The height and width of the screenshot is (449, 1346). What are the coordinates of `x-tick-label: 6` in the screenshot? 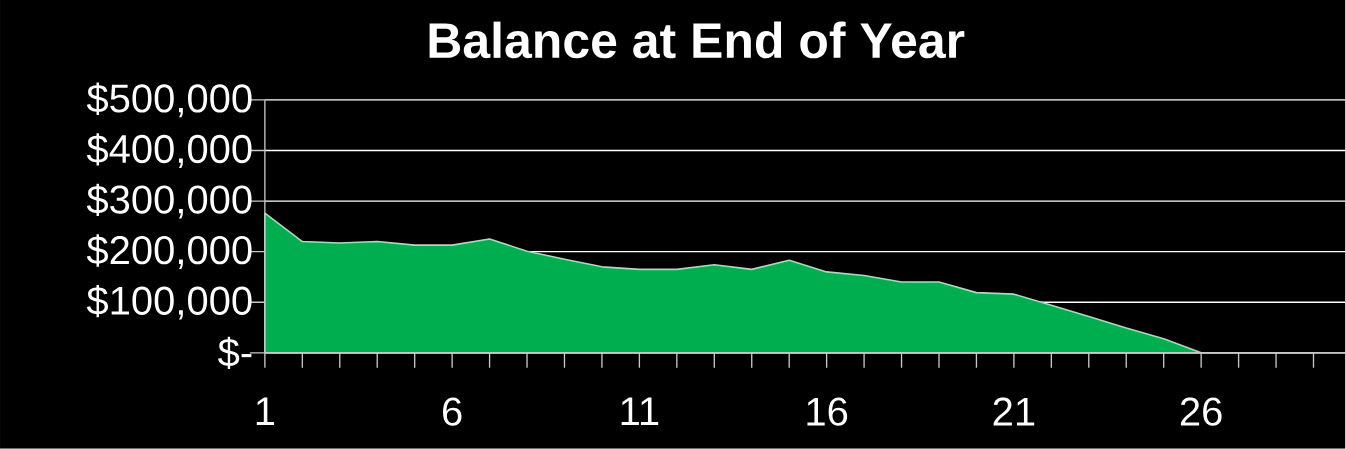 It's located at (452, 411).